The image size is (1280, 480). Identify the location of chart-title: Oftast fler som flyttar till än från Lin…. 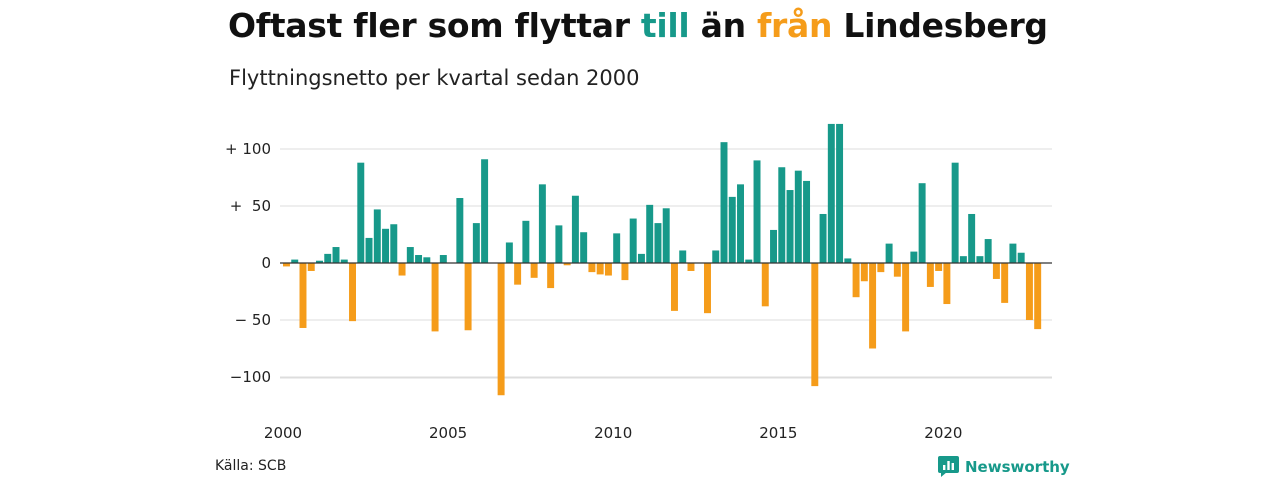
(638, 25).